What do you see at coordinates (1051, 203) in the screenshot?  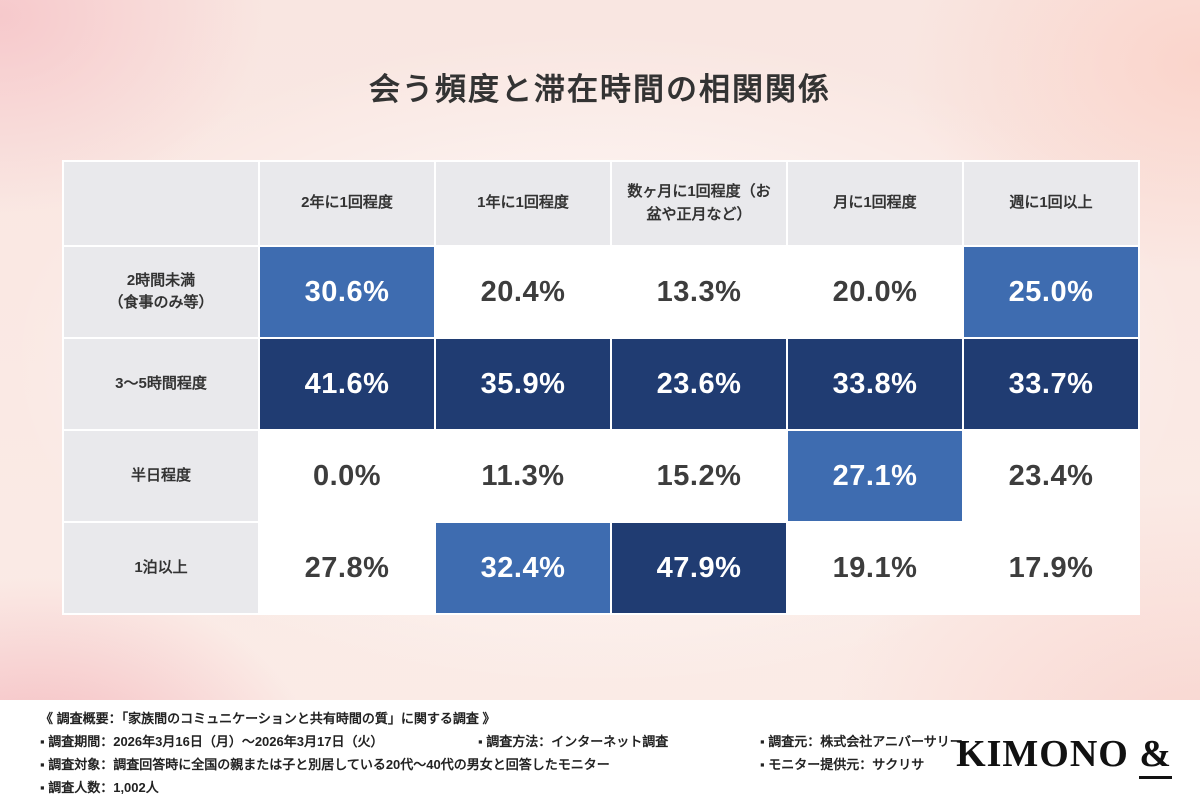 I see `column-header: 週に1回以上` at bounding box center [1051, 203].